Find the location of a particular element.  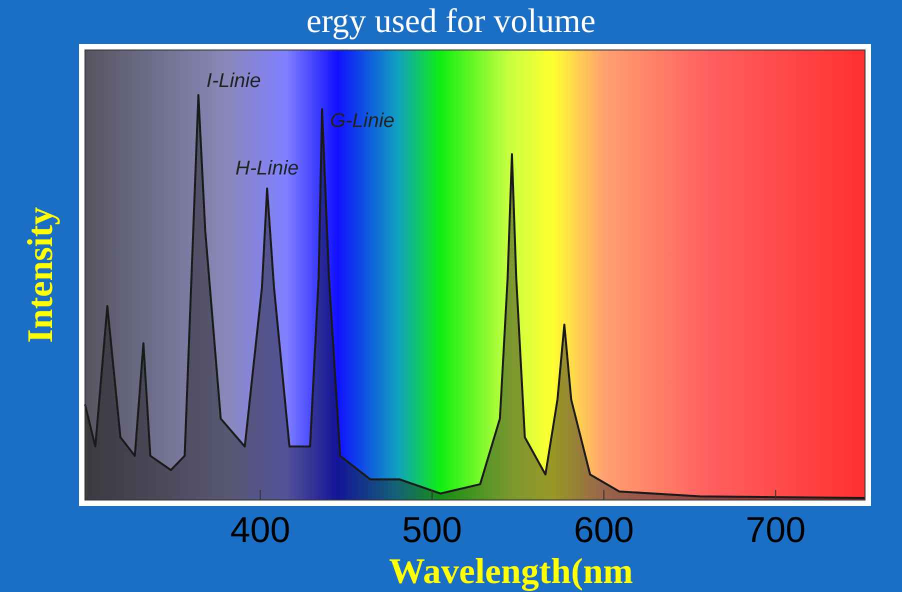

annotation: H-Linie is located at coordinates (267, 169).